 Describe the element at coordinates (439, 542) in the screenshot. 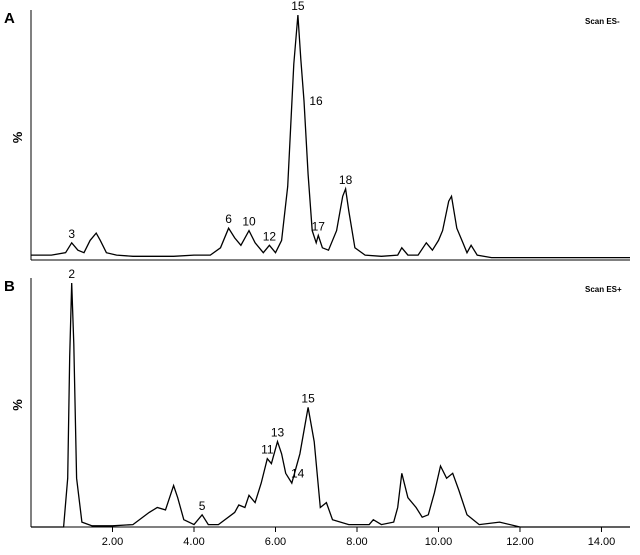

I see `x-tick-label: 10.00` at that location.